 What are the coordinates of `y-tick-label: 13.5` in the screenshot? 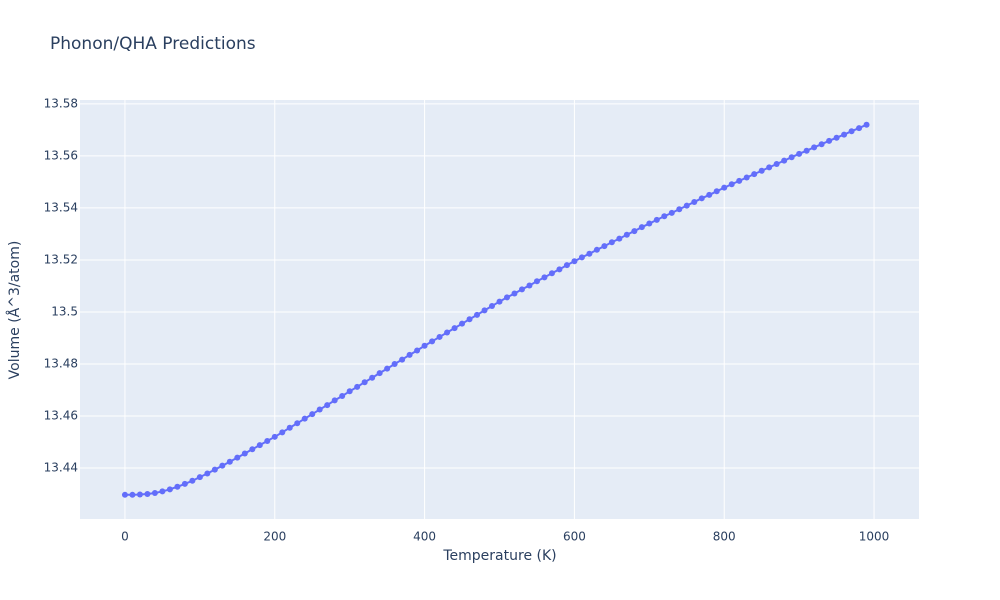 It's located at (64, 311).